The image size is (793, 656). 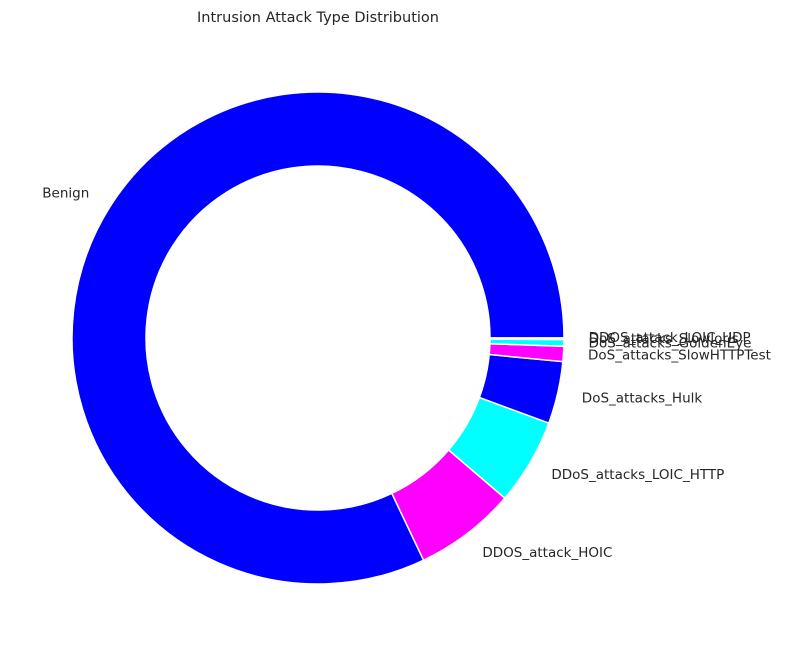 I want to click on chart-title: Intrusion Attack Type Distribution, so click(x=318, y=18).